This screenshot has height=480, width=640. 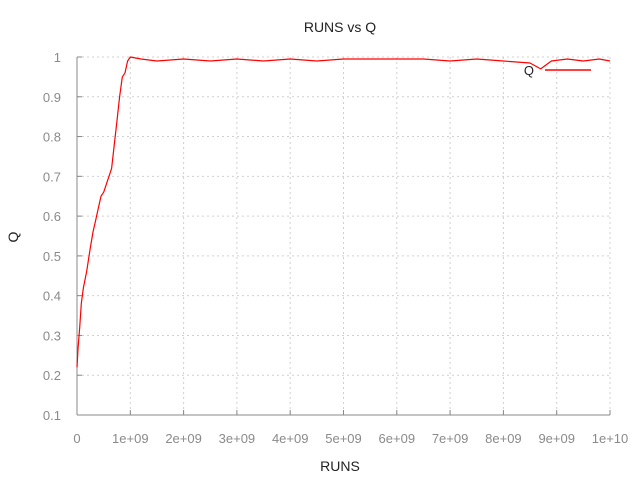 What do you see at coordinates (340, 27) in the screenshot?
I see `chart-title: RUNS vs Q` at bounding box center [340, 27].